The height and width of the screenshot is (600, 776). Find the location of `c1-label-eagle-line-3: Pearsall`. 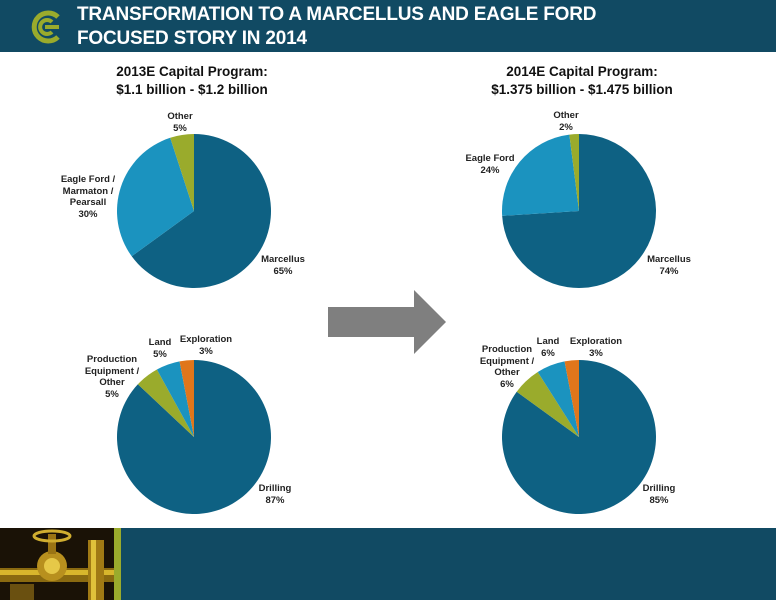

c1-label-eagle-line-3: Pearsall is located at coordinates (88, 202).